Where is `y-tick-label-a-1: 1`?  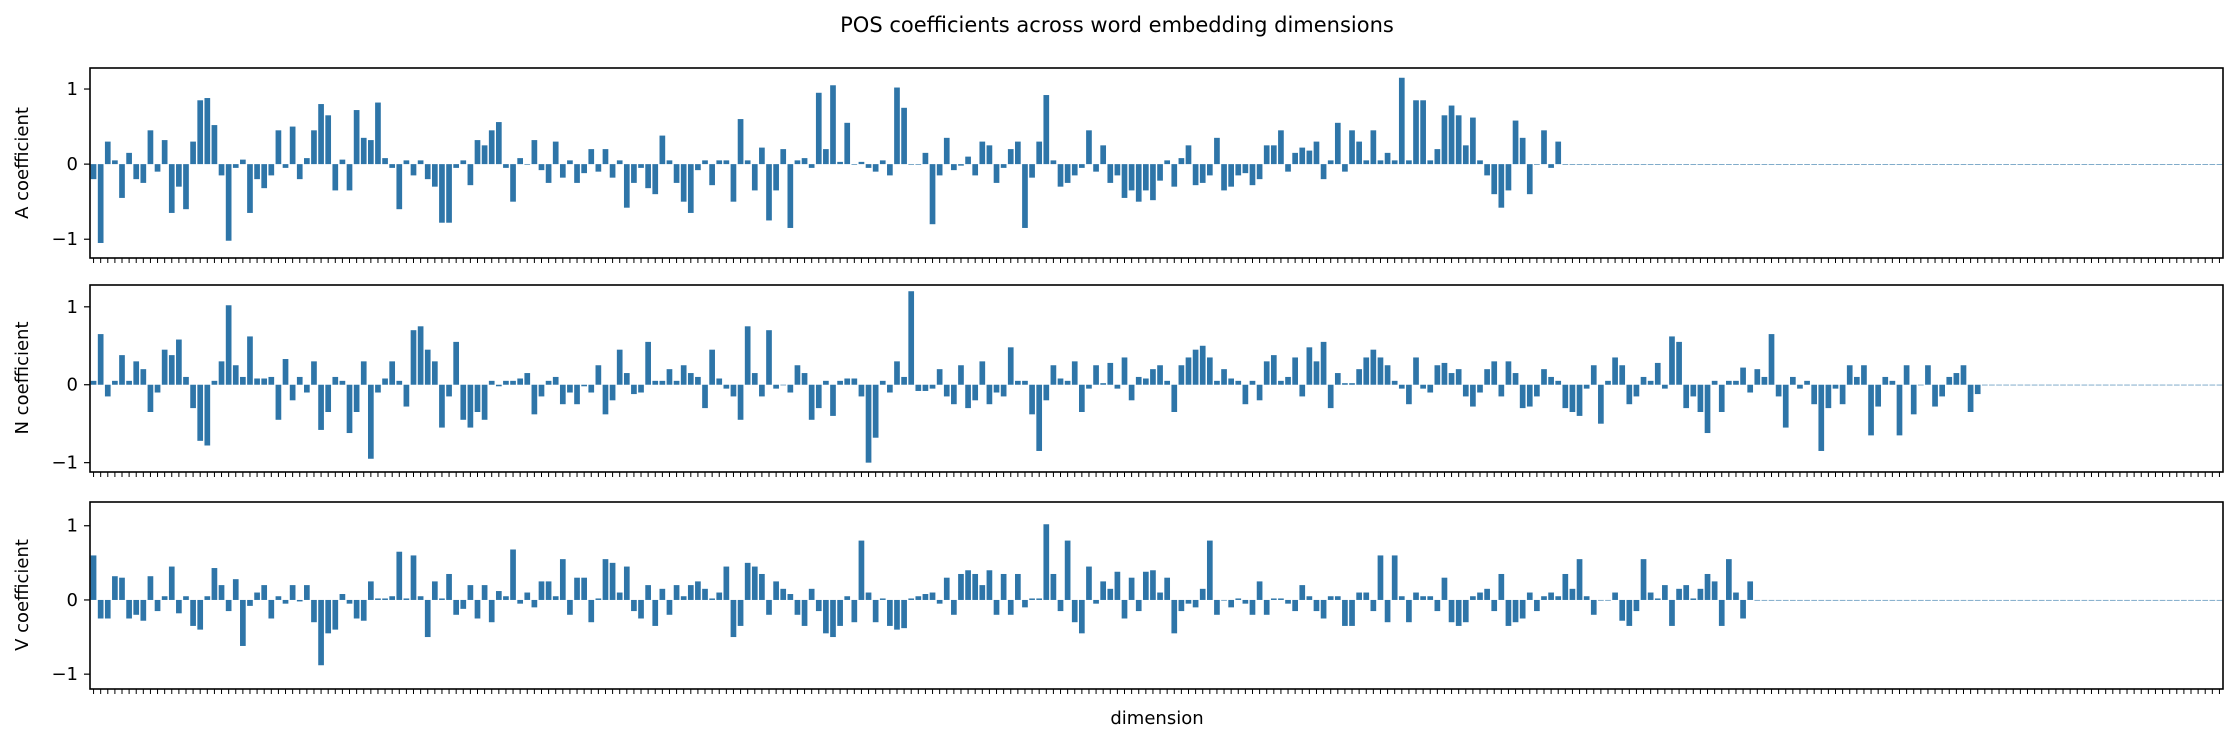 y-tick-label-a-1: 1 is located at coordinates (72, 89).